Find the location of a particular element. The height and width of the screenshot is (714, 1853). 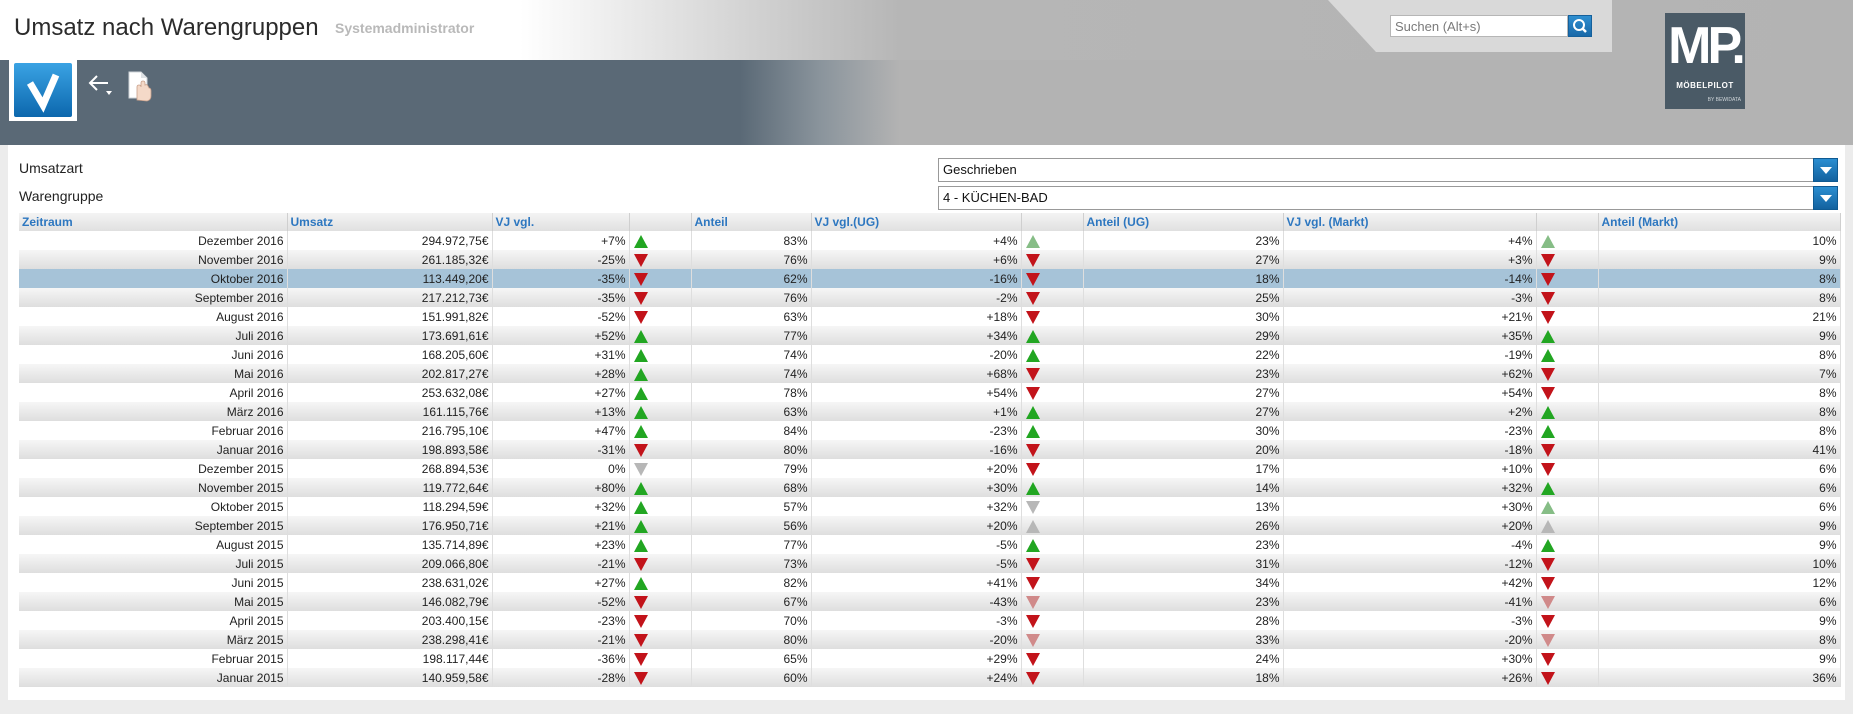

cell-vj-vgl-markt: -18% is located at coordinates (1410, 449).